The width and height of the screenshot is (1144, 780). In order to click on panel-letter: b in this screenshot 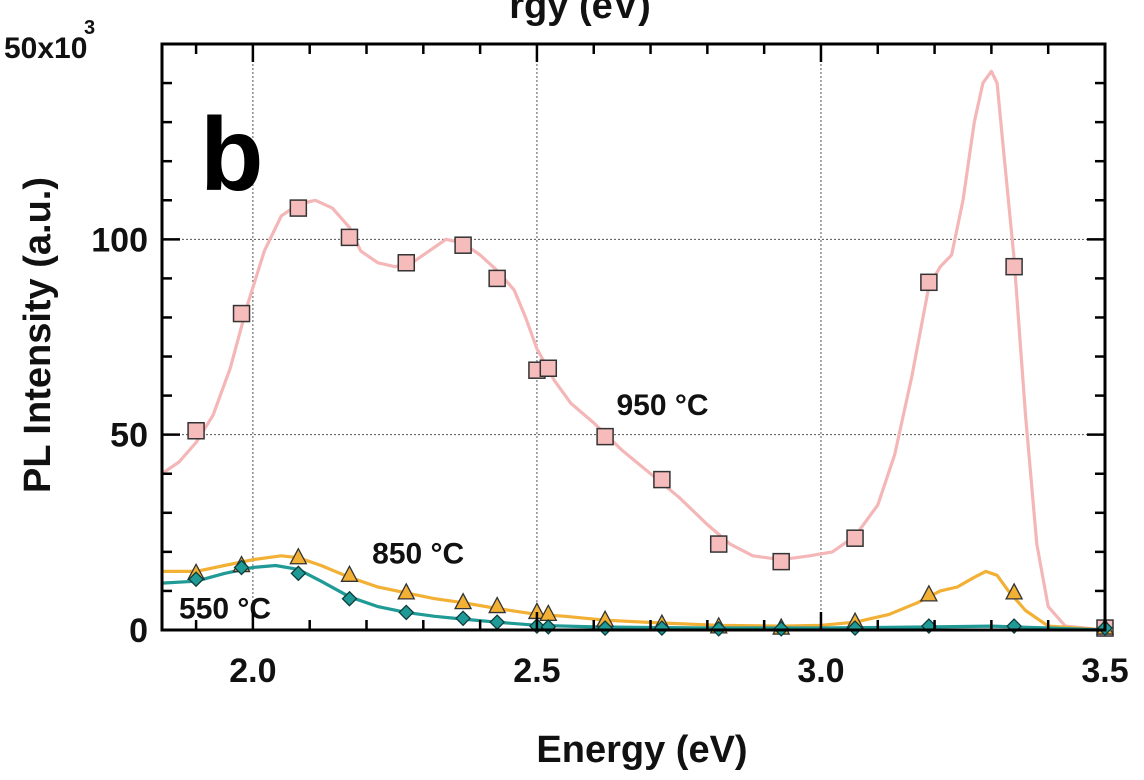, I will do `click(232, 155)`.